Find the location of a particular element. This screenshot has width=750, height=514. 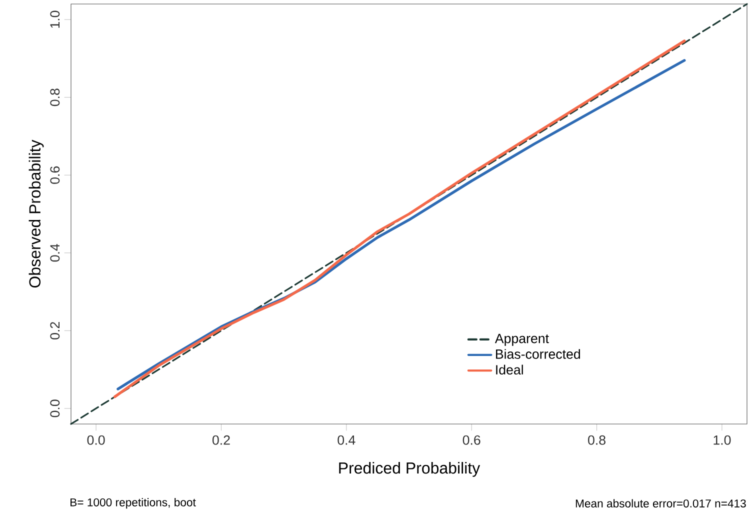

legend-label: Apparent is located at coordinates (521, 340).